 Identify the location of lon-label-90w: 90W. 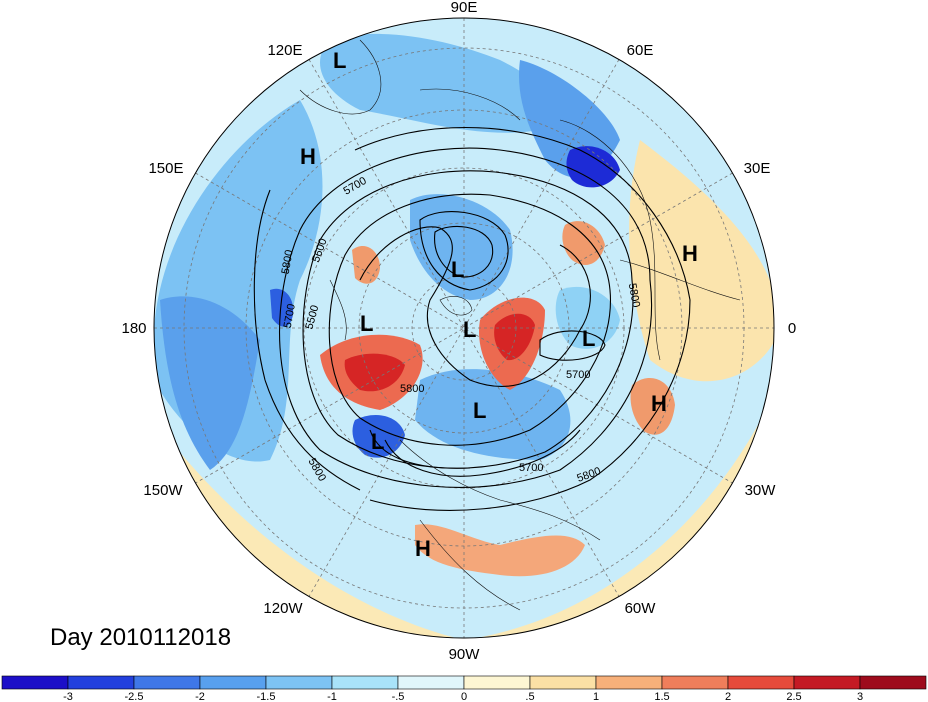
(465, 654).